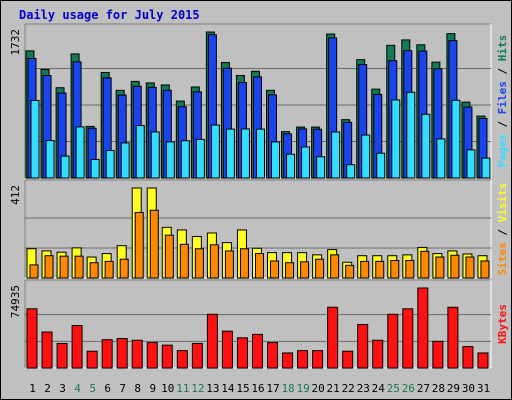  I want to click on day-label-11: 11, so click(182, 388).